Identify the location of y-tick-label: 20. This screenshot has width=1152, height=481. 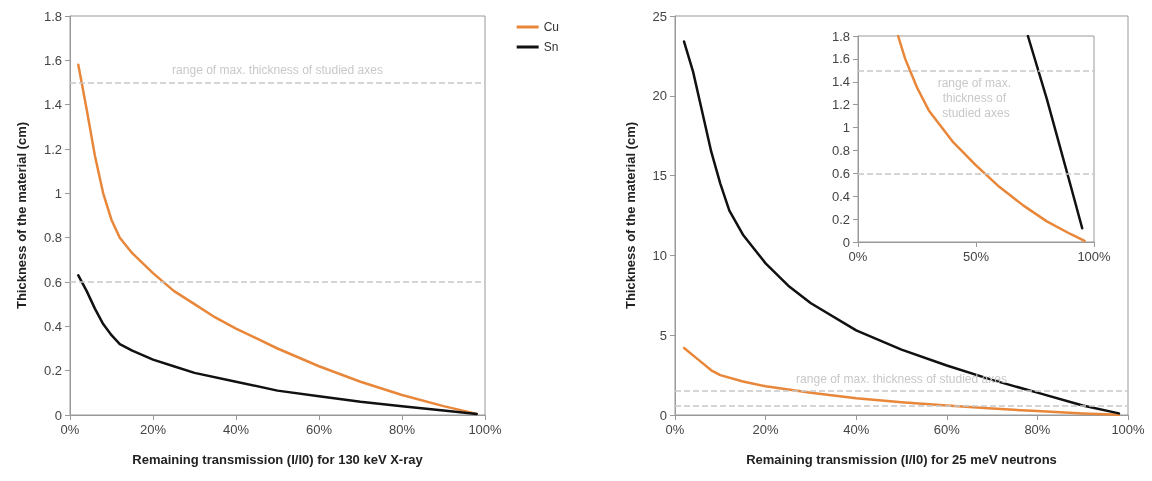
(659, 96).